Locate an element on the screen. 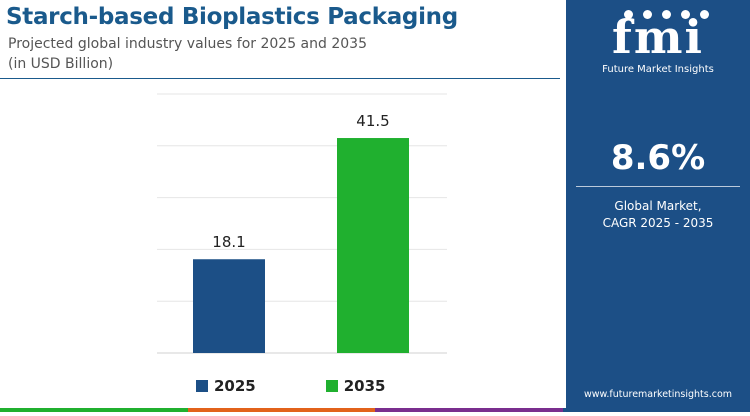 The height and width of the screenshot is (416, 750). bottom-color-strip is located at coordinates (375, 412).